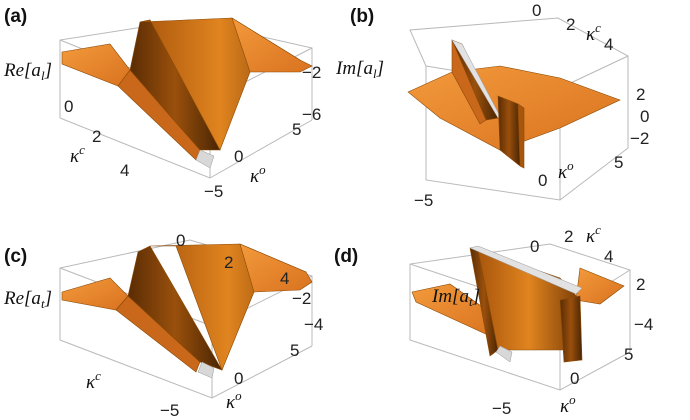  What do you see at coordinates (574, 378) in the screenshot?
I see `panel-d-xtick: 0` at bounding box center [574, 378].